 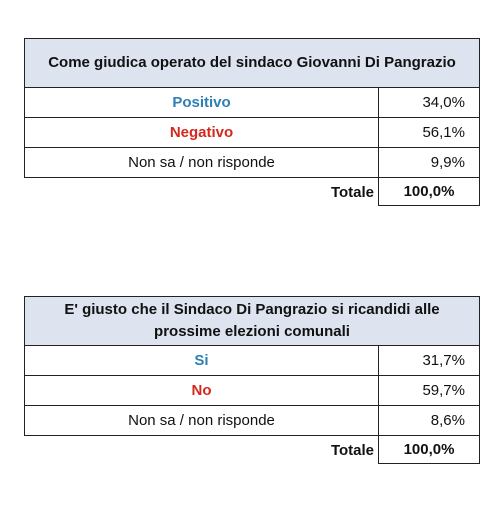 I want to click on row-value: 9,9%, so click(x=429, y=163).